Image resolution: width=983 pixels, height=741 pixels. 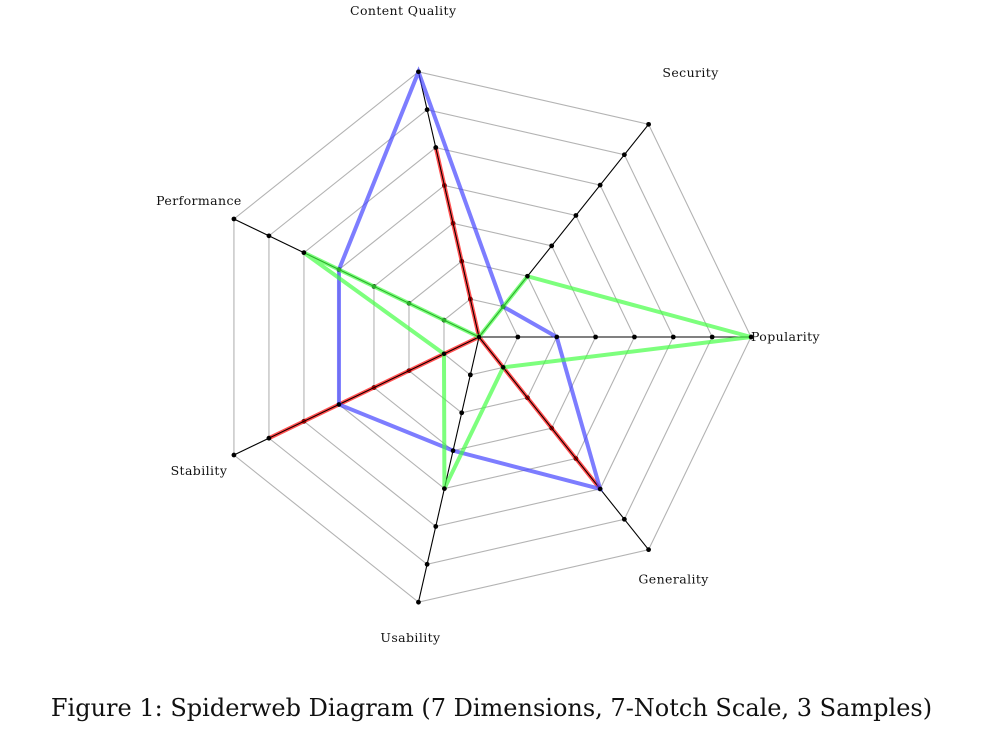 What do you see at coordinates (410, 637) in the screenshot?
I see `axis-label-usability: Usability` at bounding box center [410, 637].